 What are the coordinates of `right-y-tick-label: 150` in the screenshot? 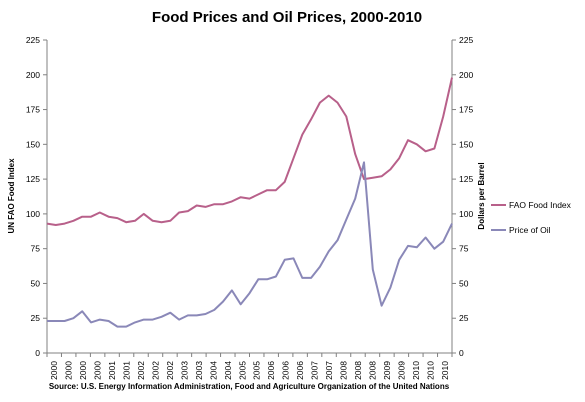 It's located at (466, 144).